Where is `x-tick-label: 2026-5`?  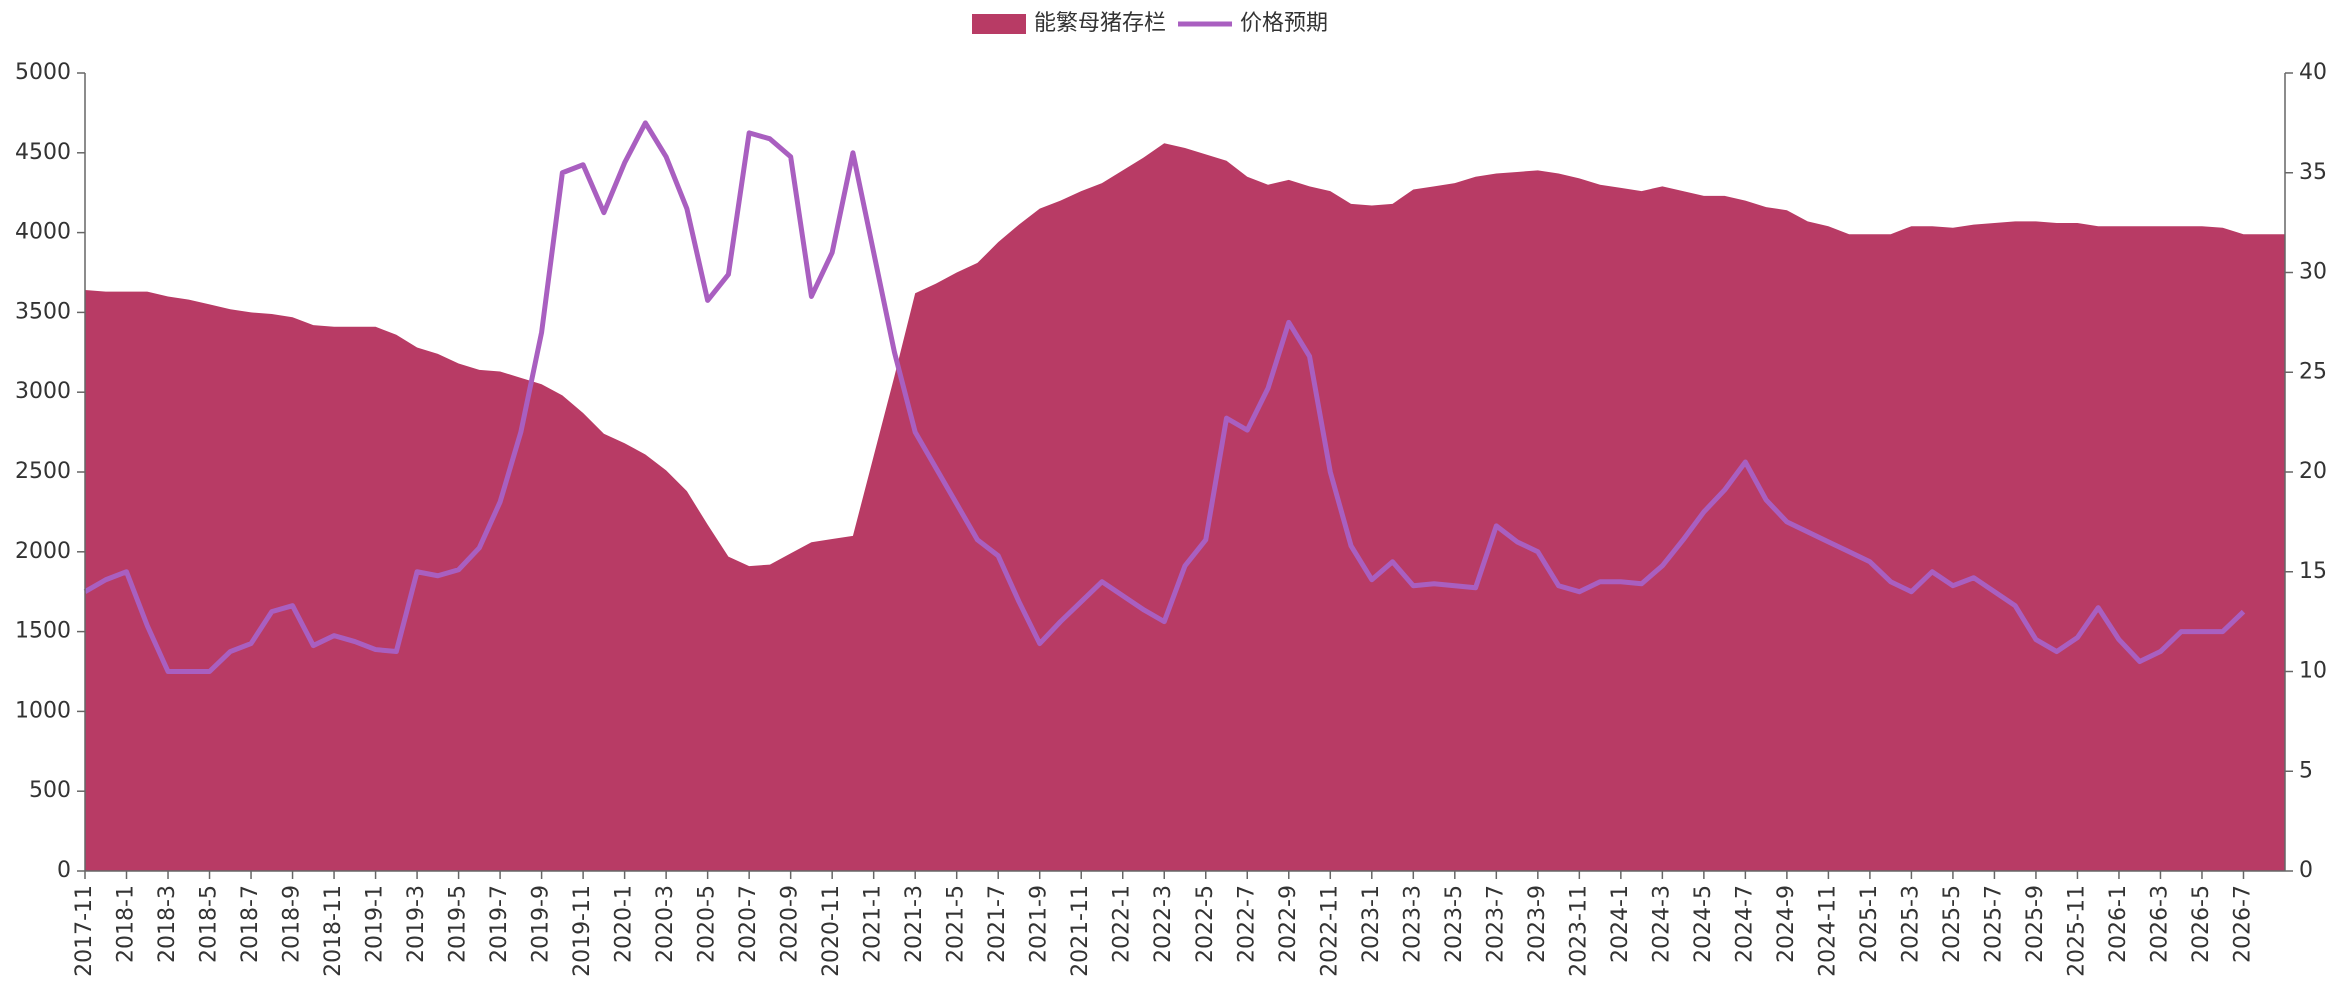
x-tick-label: 2026-5 is located at coordinates (2201, 924).